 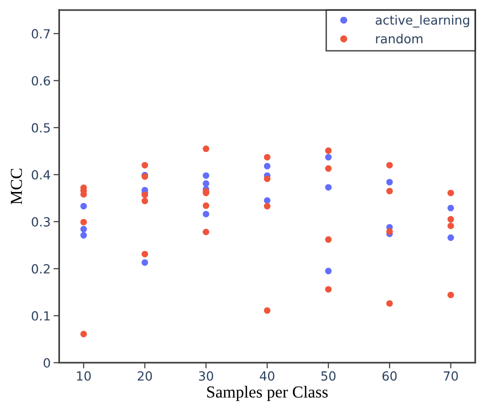 What do you see at coordinates (41, 81) in the screenshot?
I see `y-tick-label: 0.6` at bounding box center [41, 81].